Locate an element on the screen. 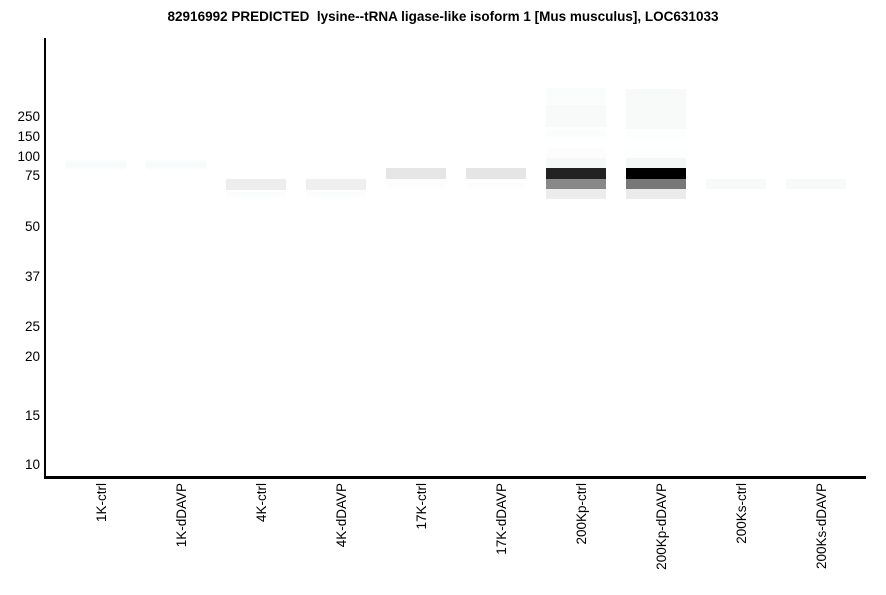 This screenshot has height=595, width=886. lane-label: 17K-ctrl is located at coordinates (421, 506).